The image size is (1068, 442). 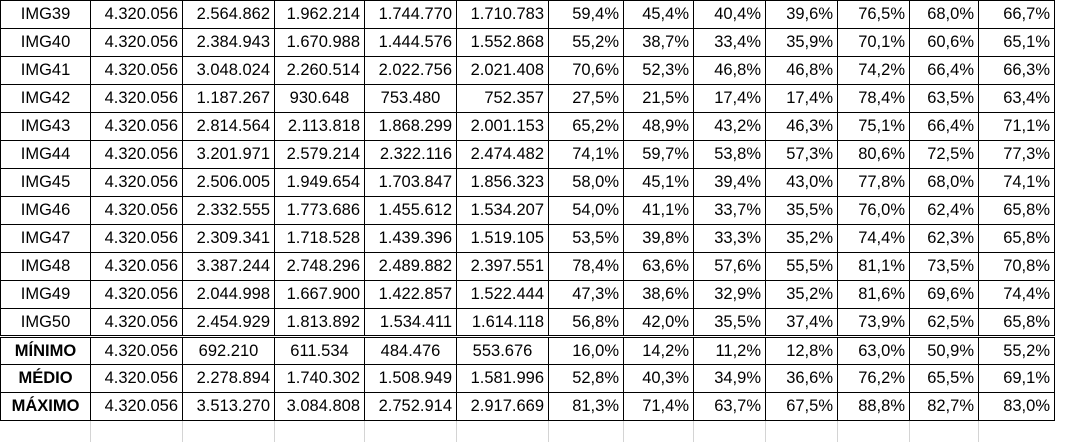 I want to click on data-cell: 1.740.302, so click(x=319, y=378).